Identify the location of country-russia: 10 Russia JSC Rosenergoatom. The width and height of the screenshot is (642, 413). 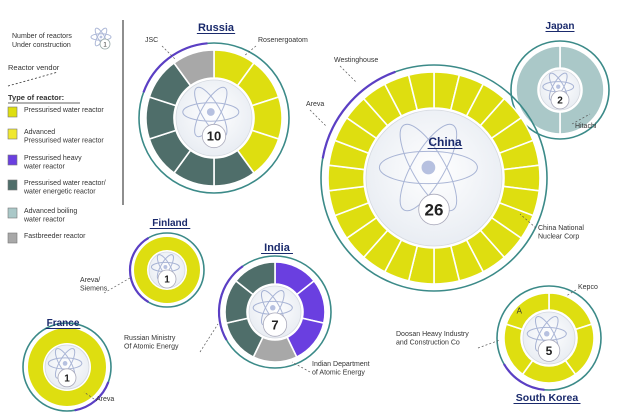
(223, 108).